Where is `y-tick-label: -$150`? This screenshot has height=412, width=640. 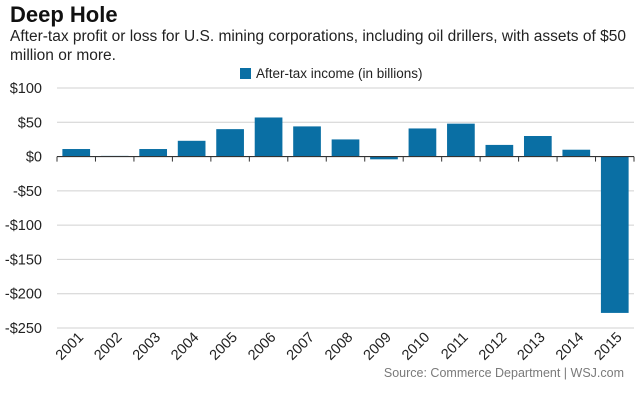
y-tick-label: -$150 is located at coordinates (23, 260).